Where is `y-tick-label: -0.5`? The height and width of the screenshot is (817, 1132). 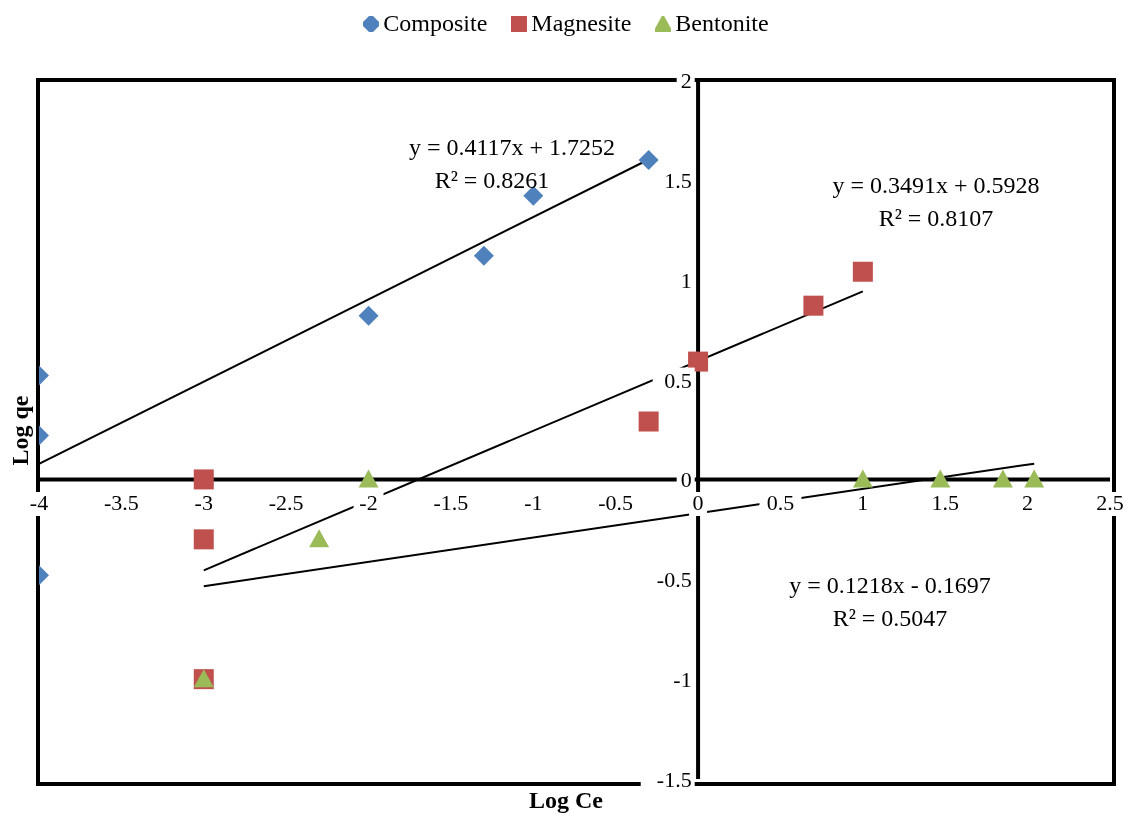 y-tick-label: -0.5 is located at coordinates (674, 580).